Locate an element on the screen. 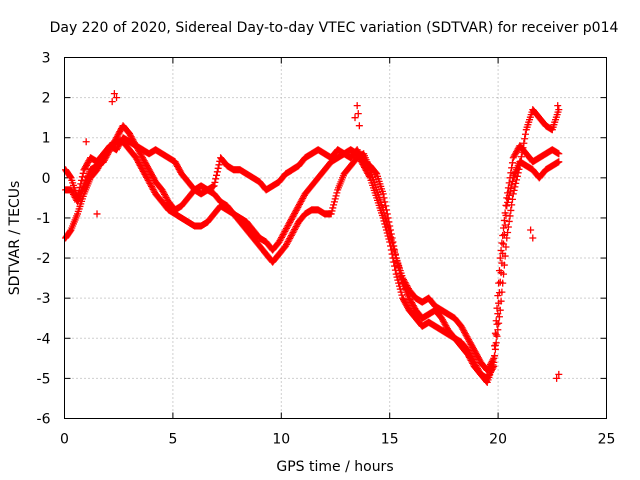  y-tick-label: 0 is located at coordinates (46, 179).